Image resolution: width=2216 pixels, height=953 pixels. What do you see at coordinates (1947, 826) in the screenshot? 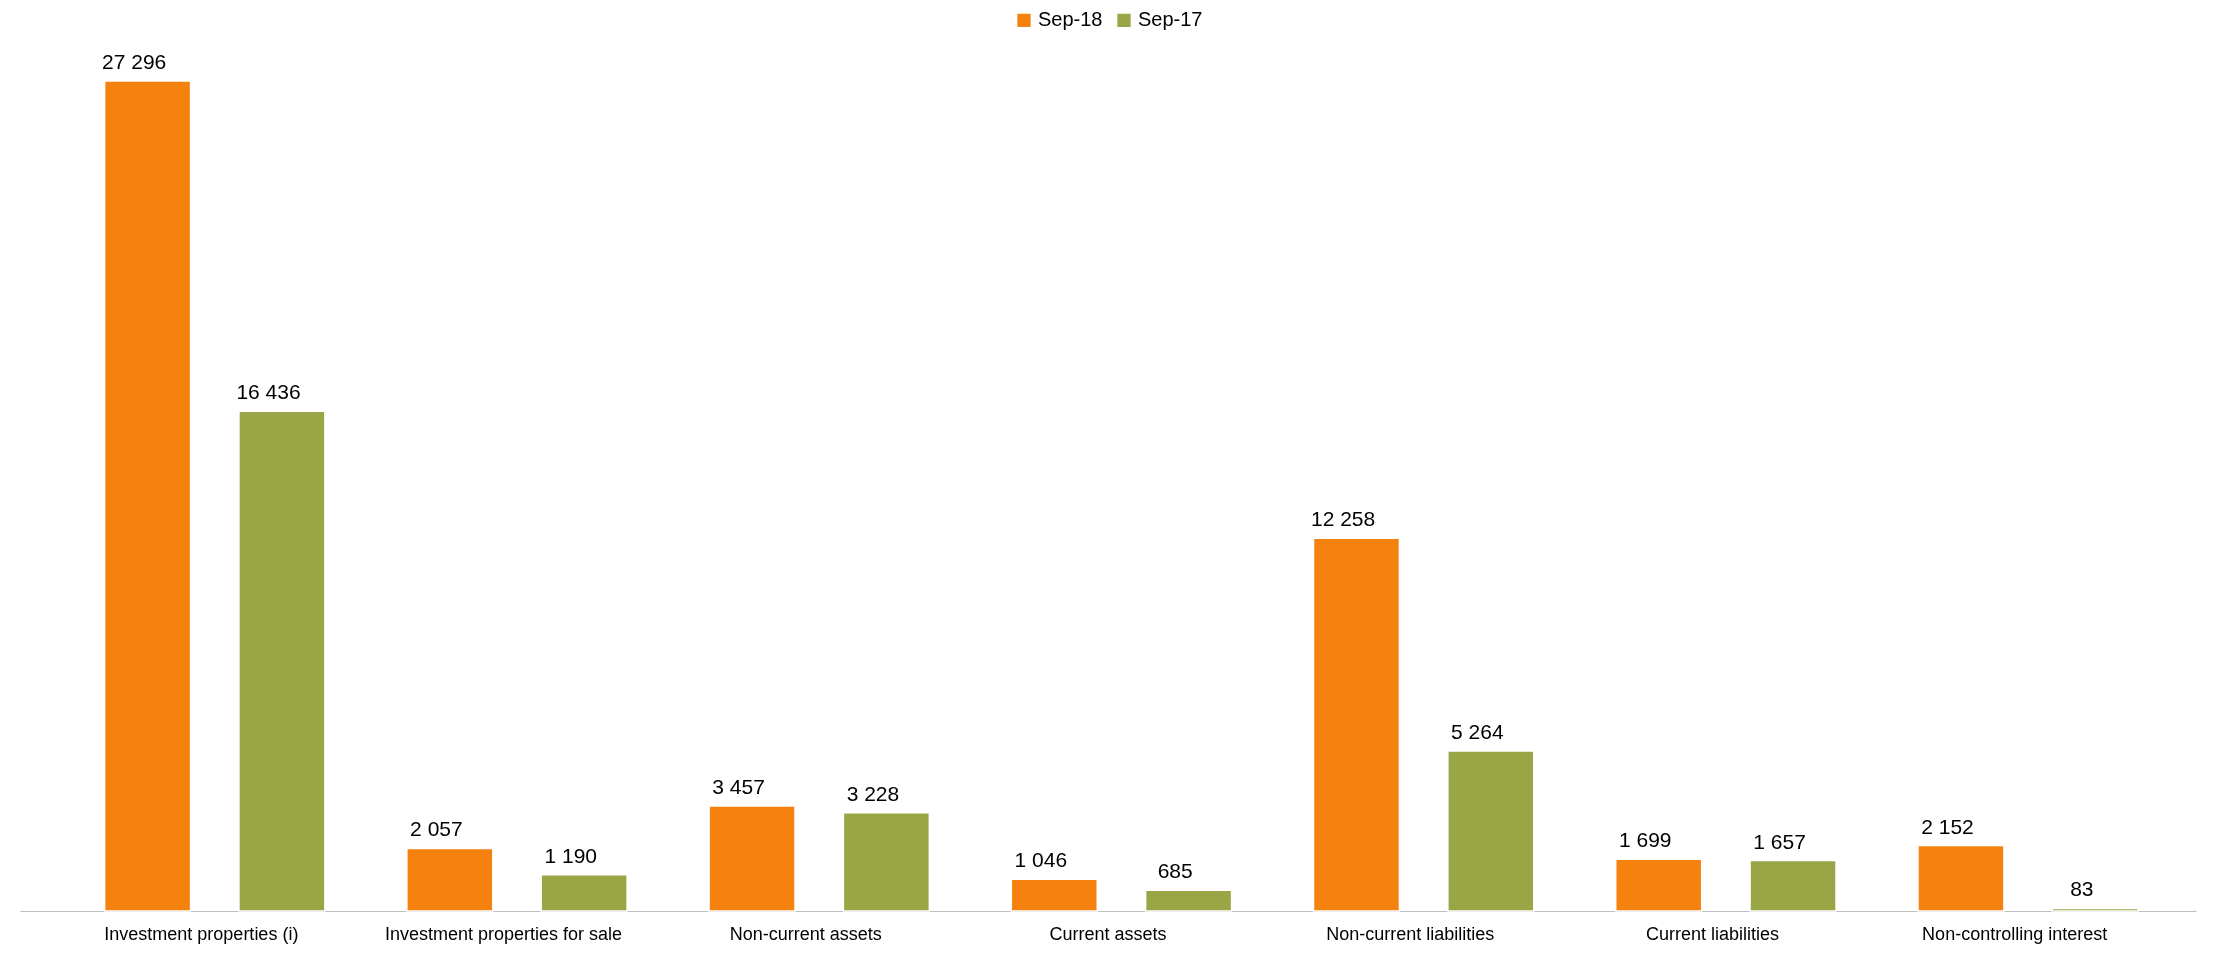
I see `data-label: 2 152` at bounding box center [1947, 826].